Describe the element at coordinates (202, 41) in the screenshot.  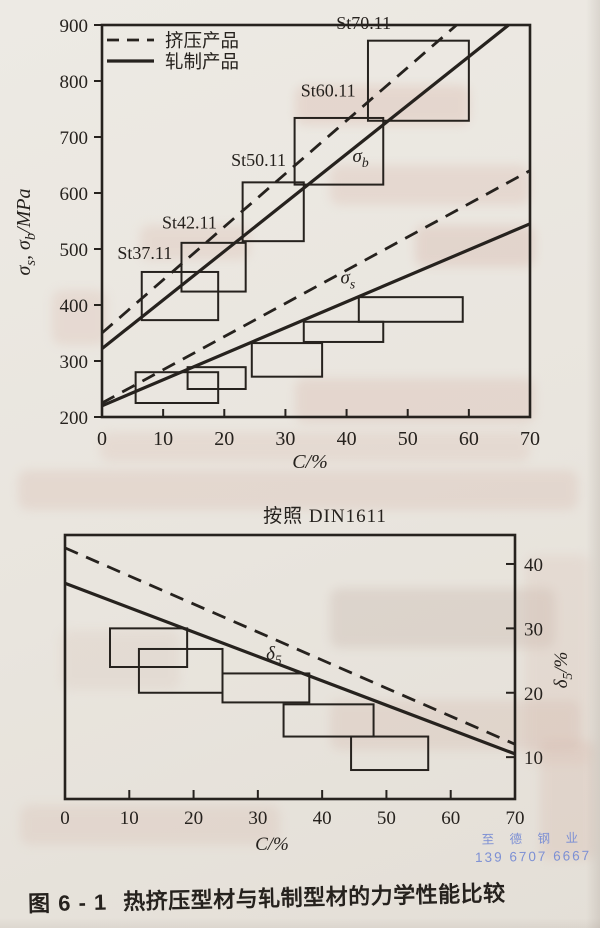
I see `legend-label: 挤压产品` at that location.